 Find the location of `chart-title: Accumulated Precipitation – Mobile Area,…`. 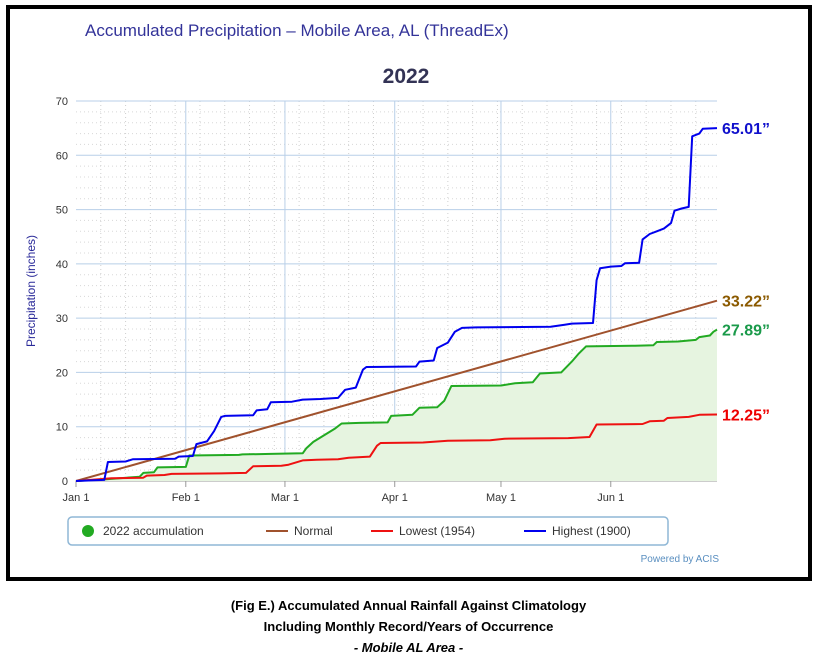

chart-title: Accumulated Precipitation – Mobile Area,… is located at coordinates (297, 30).